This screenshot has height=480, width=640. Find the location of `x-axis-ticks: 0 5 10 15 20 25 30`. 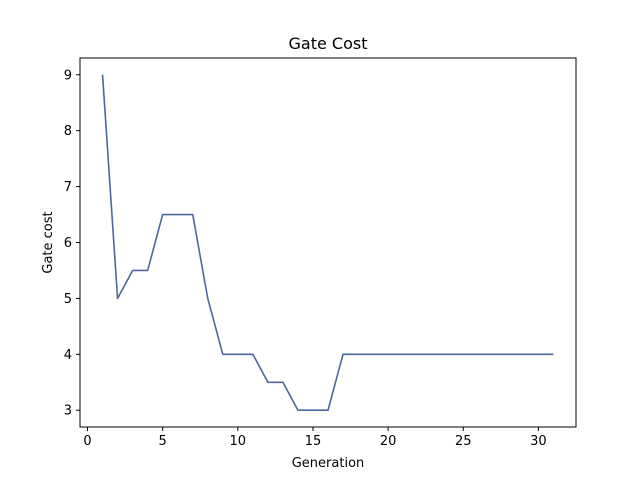

x-axis-ticks: 0 5 10 15 20 25 30 is located at coordinates (315, 438).